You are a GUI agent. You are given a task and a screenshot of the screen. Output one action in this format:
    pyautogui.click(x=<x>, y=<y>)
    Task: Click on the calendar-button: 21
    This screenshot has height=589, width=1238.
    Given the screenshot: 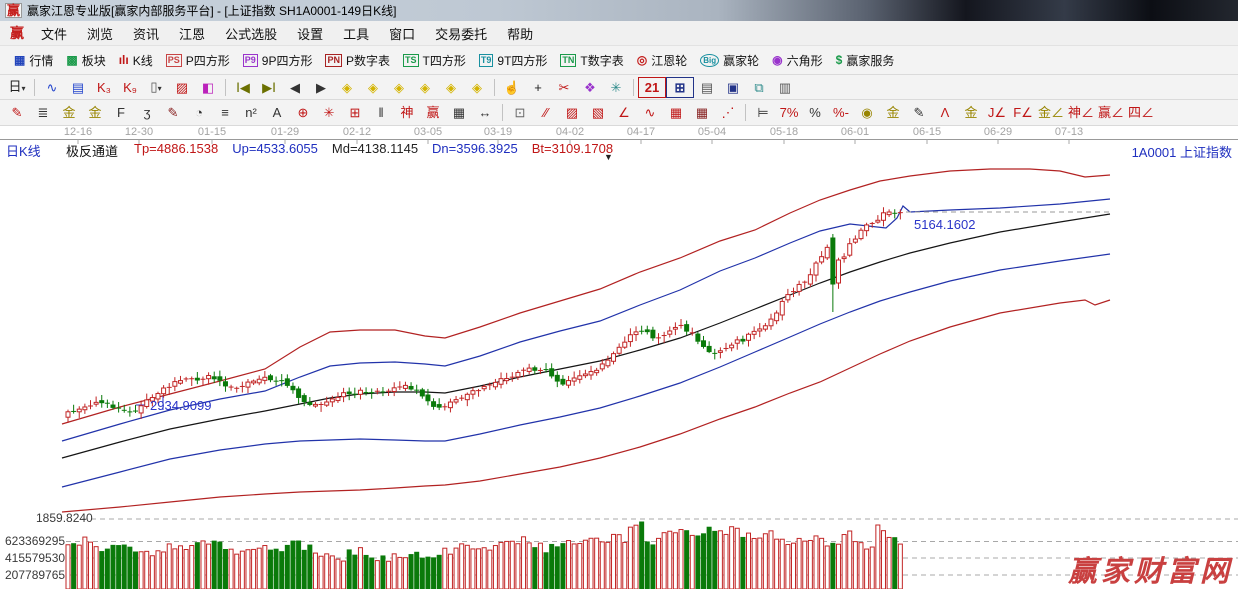 What is the action you would take?
    pyautogui.click(x=652, y=87)
    